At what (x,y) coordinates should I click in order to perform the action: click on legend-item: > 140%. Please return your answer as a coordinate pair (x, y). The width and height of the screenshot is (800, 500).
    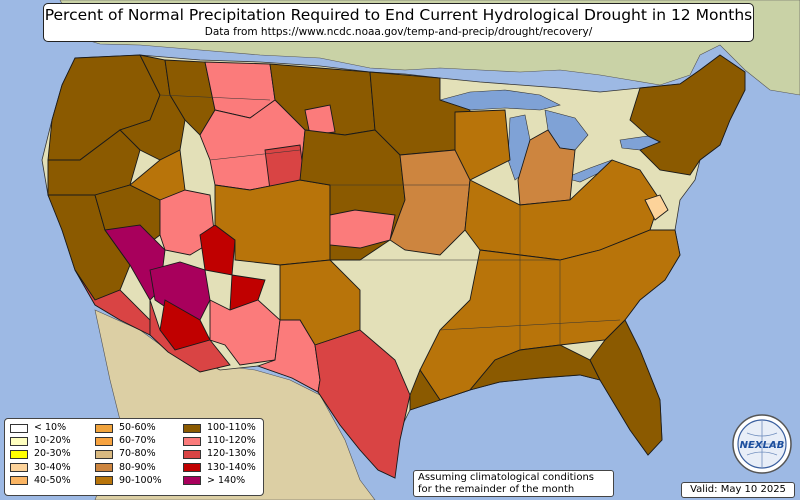
    Looking at the image, I should click on (219, 481).